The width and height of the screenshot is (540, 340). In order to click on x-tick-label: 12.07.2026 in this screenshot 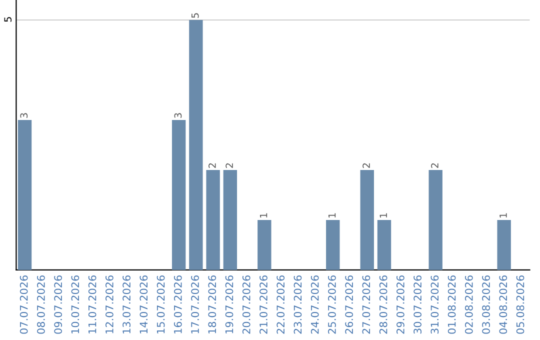, I will do `click(109, 304)`.